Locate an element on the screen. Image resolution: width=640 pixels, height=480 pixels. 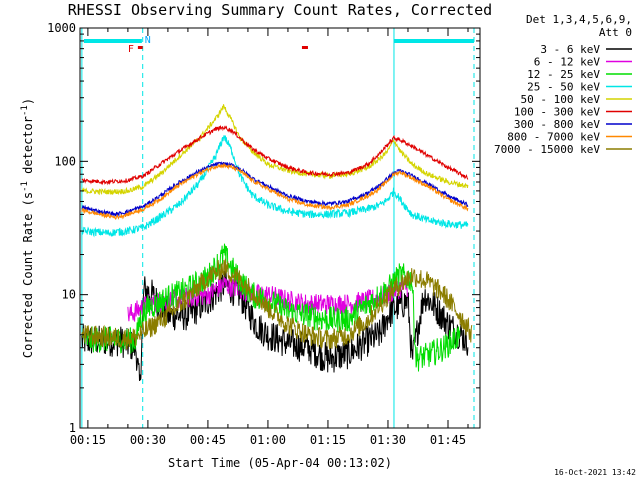
legend-header-line-2: Att 0 is located at coordinates (615, 32).